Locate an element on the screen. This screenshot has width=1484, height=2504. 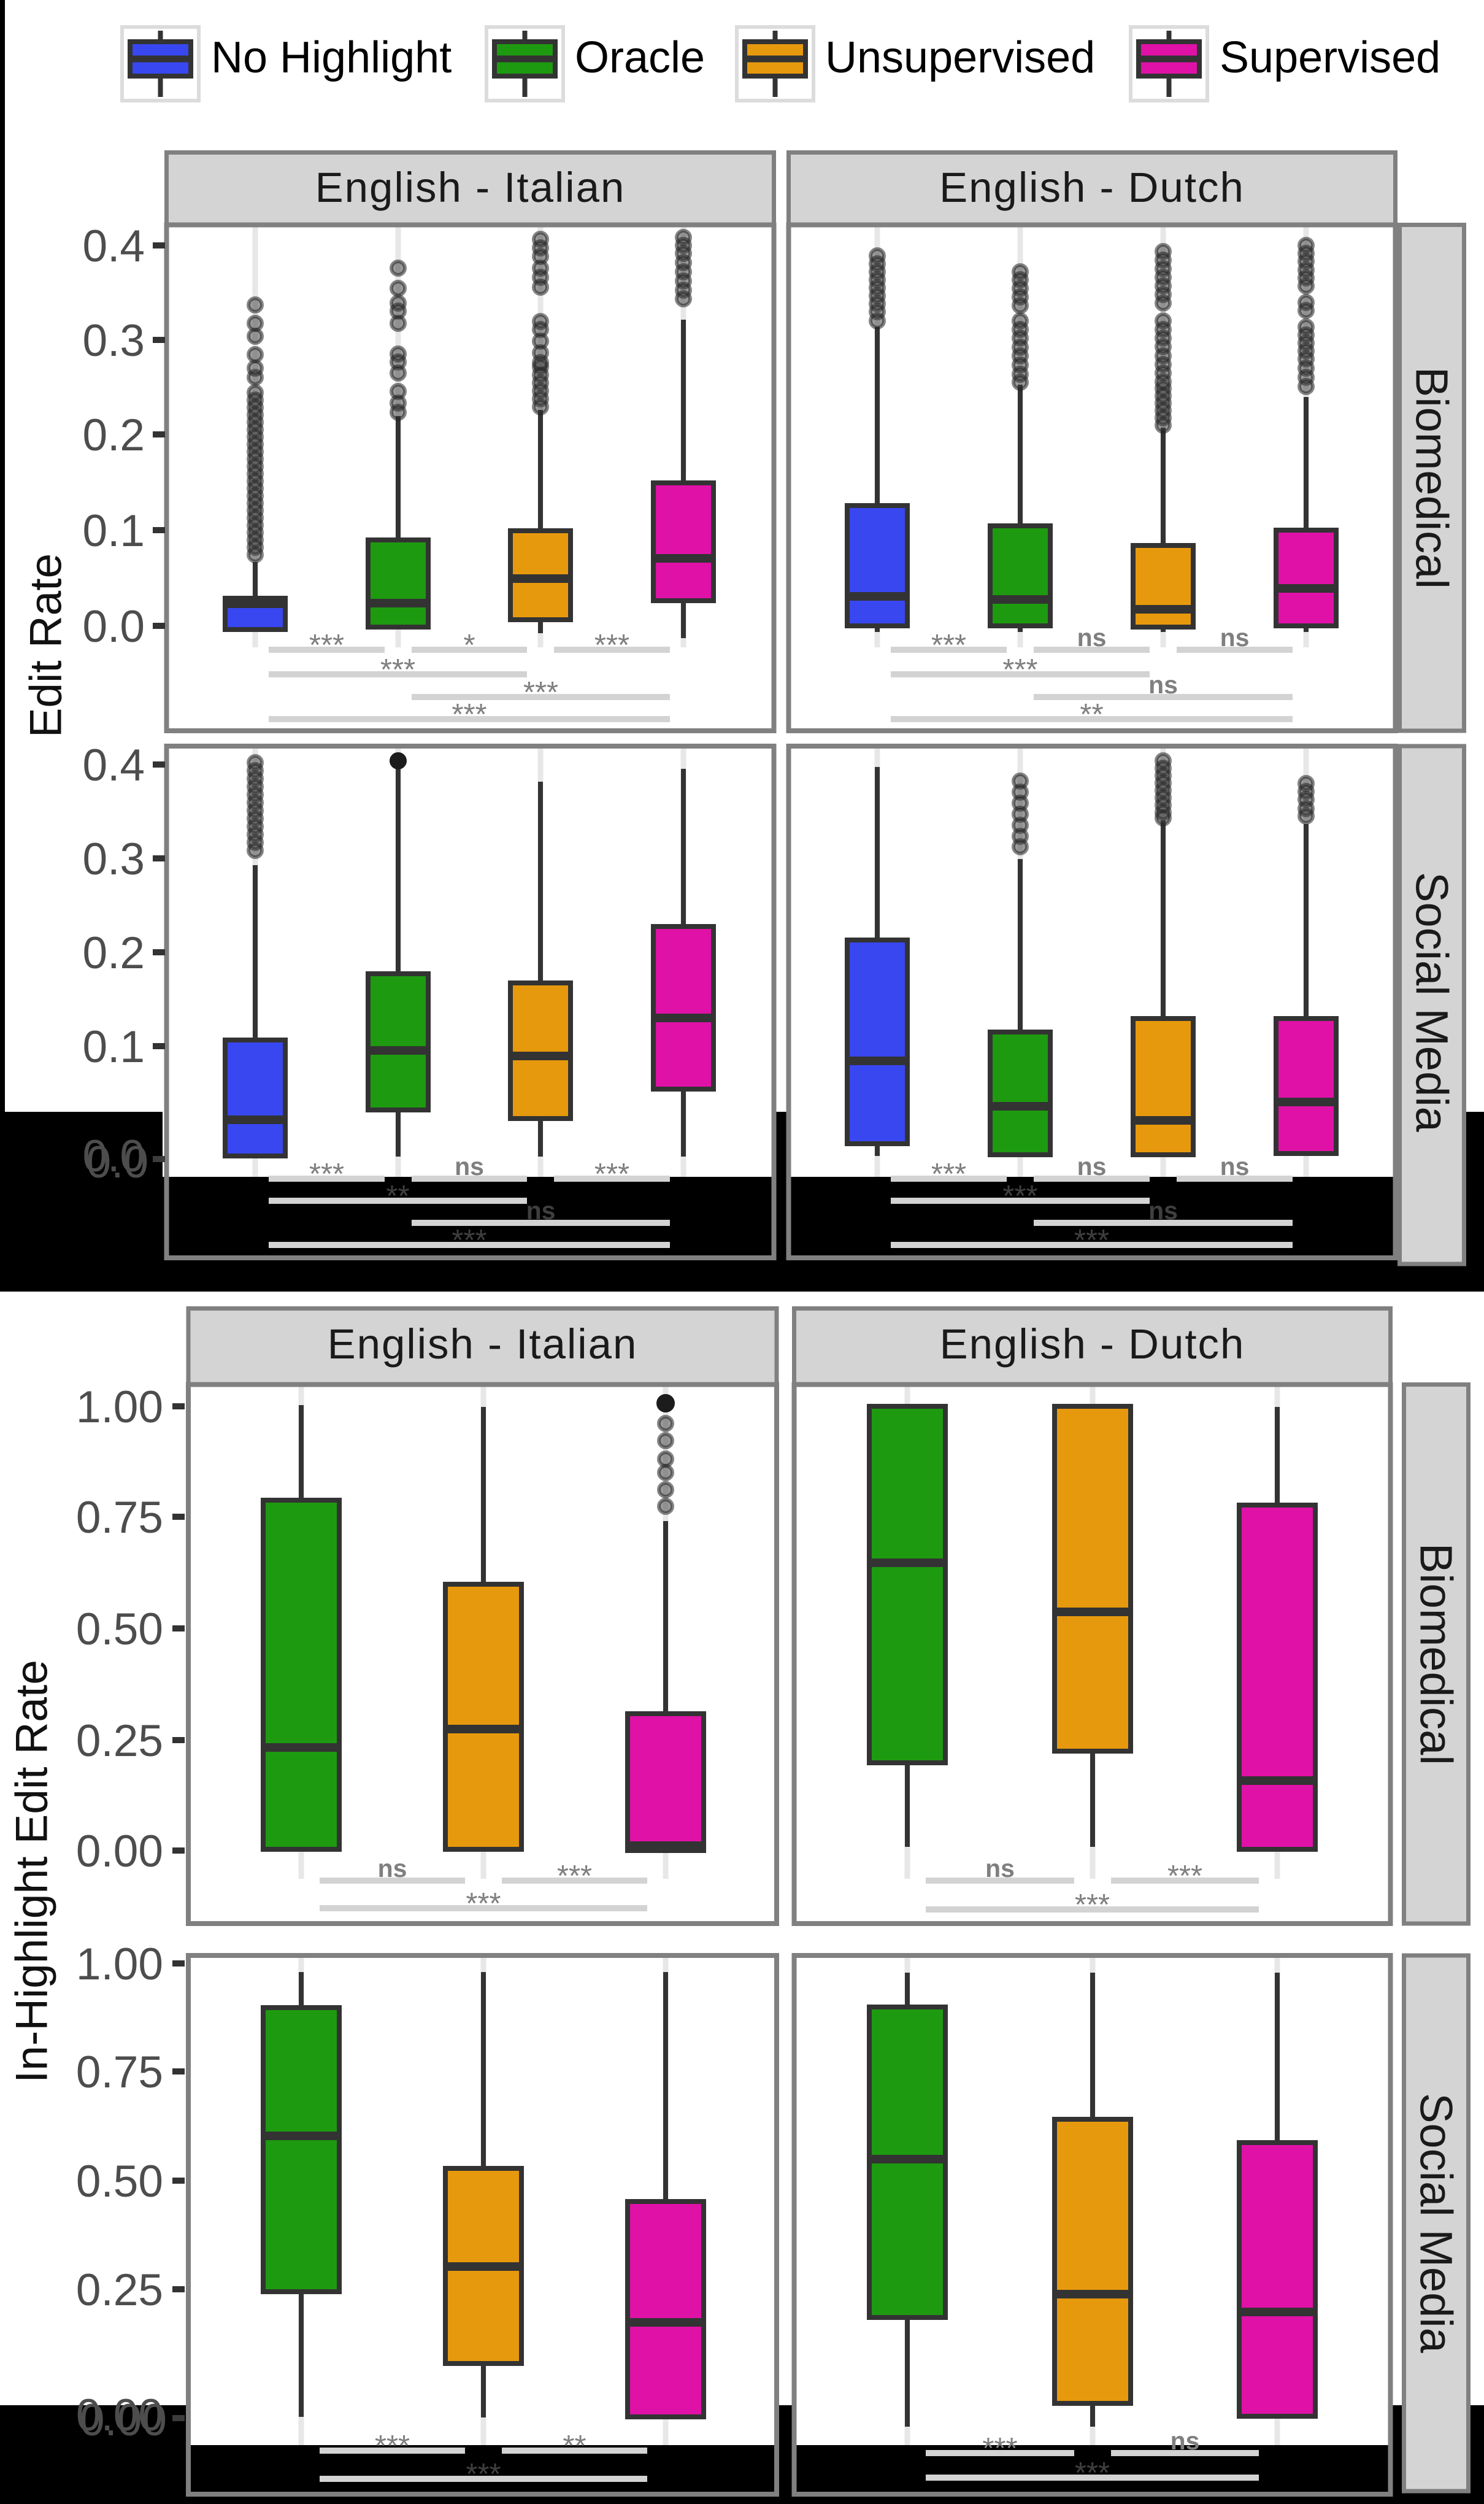
svg-text: Supervised is located at coordinates (1330, 57).